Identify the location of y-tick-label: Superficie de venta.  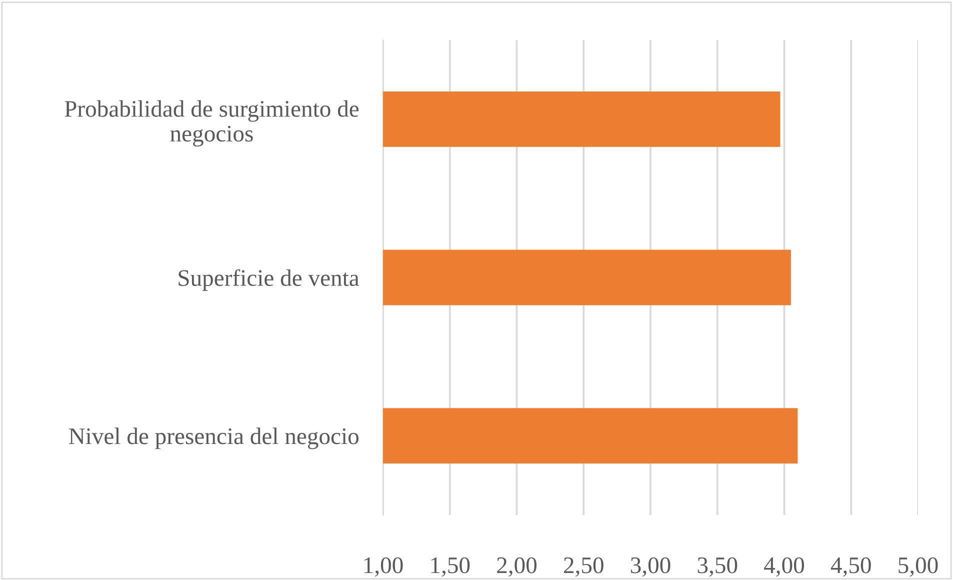
(269, 280).